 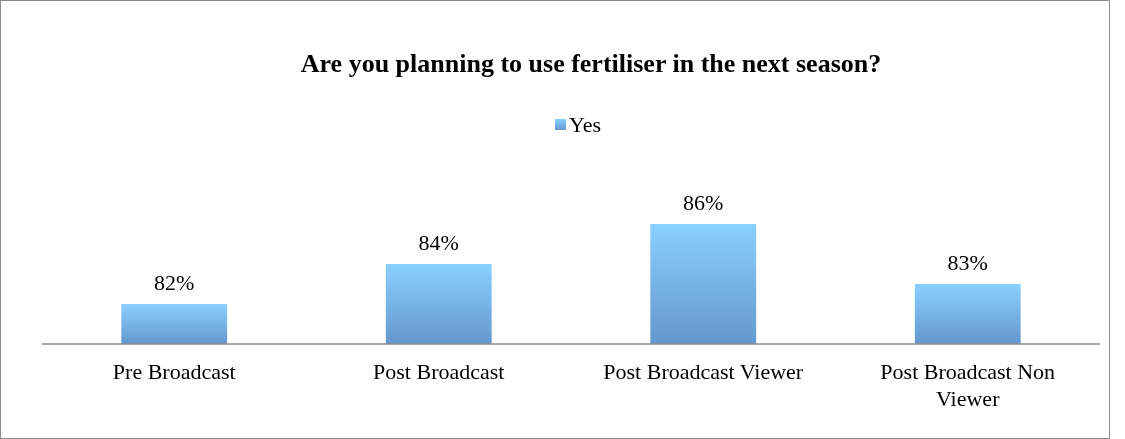 I want to click on x-tick-label: Pre Broadcast, so click(x=174, y=371).